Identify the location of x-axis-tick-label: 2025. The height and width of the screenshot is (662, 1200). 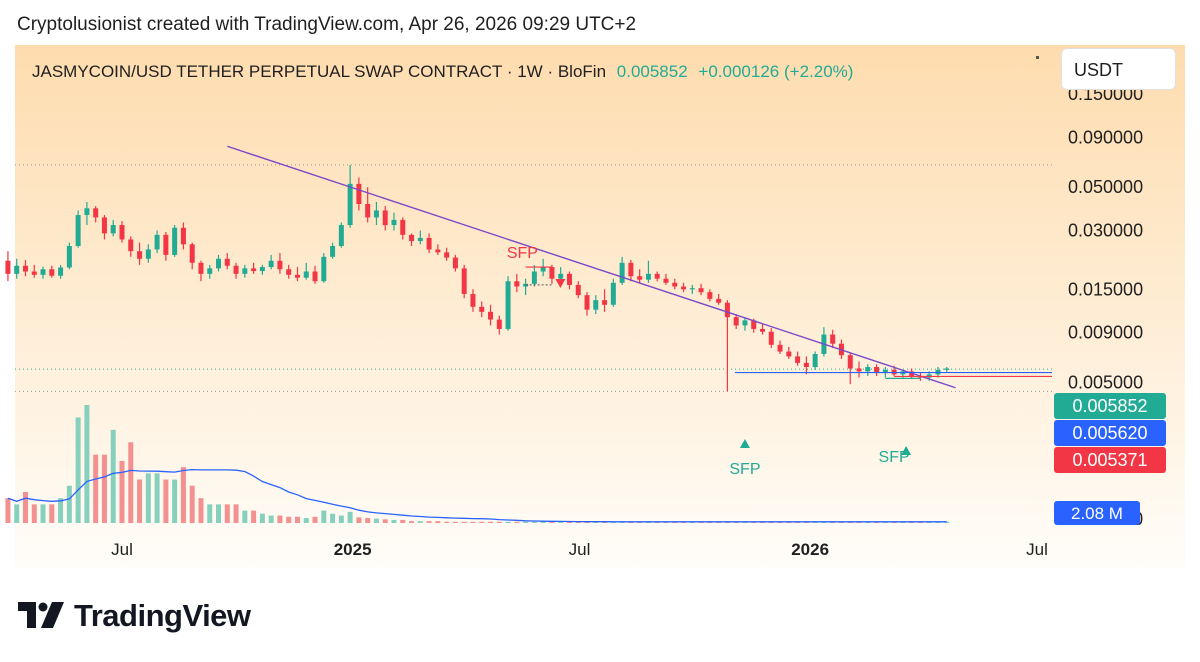
(353, 549).